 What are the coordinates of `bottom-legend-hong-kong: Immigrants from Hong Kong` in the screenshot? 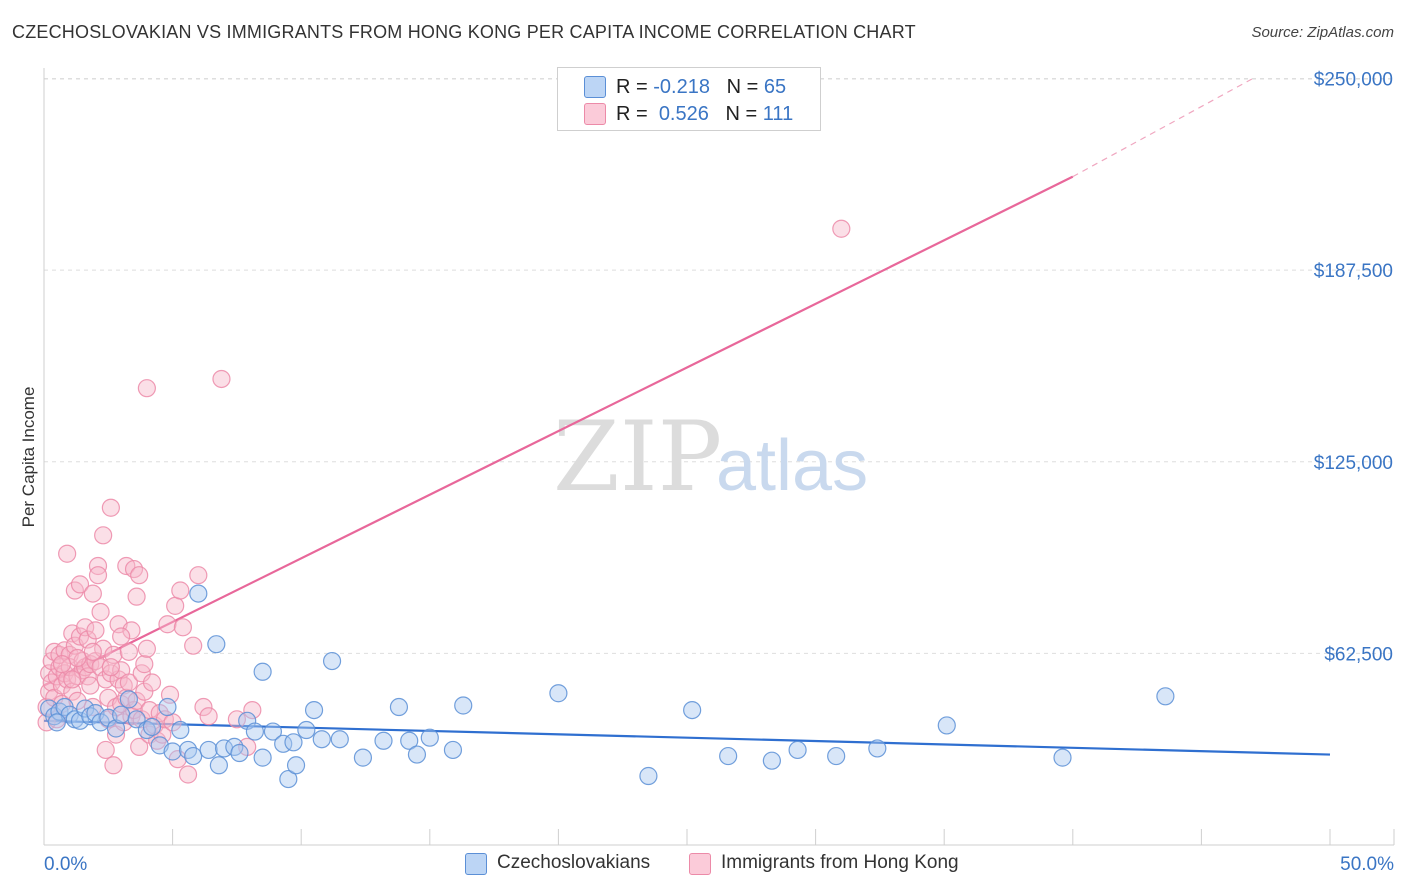 It's located at (824, 863).